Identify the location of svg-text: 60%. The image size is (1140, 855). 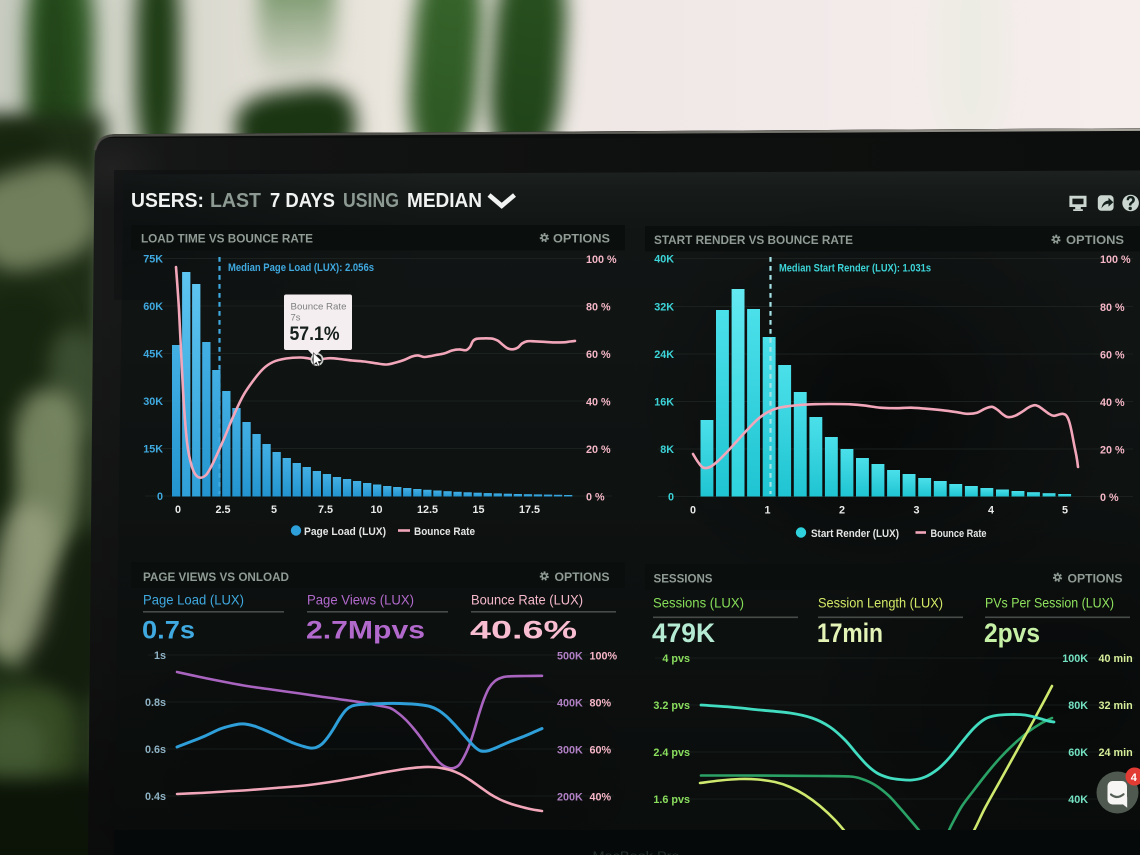
(601, 751).